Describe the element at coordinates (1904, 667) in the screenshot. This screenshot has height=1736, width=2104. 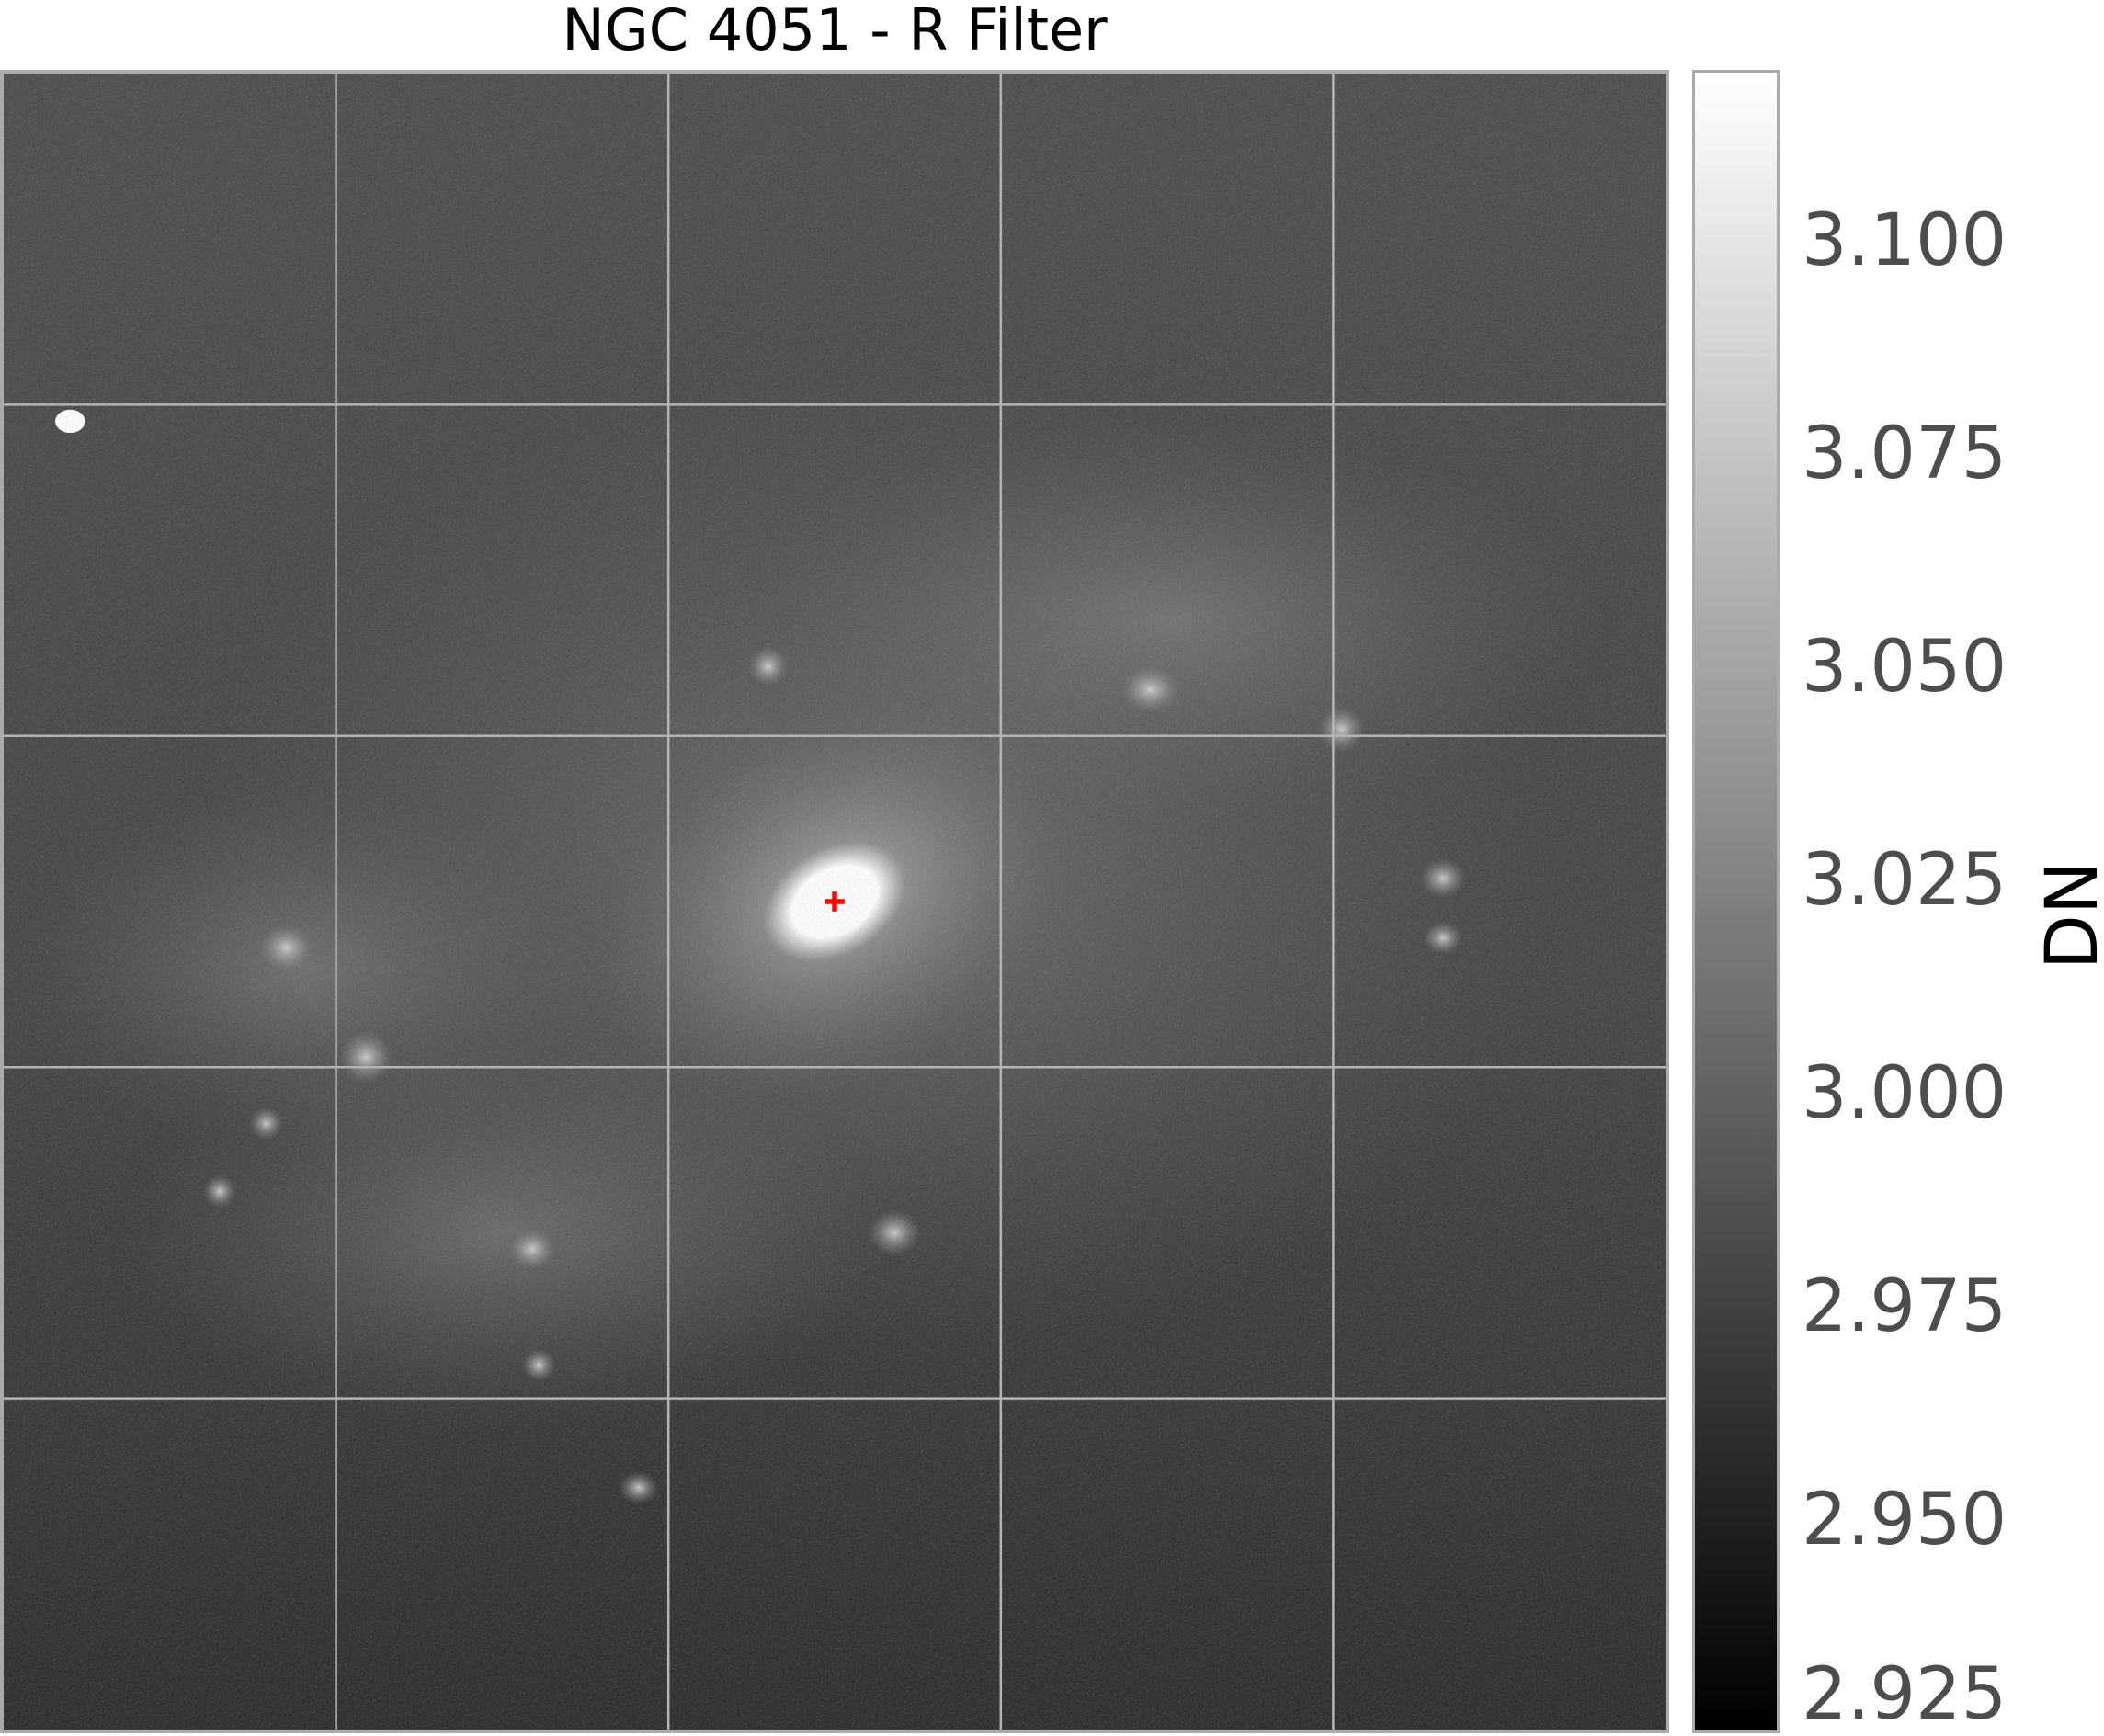
I see `colorbar-tick-label: 3.050` at that location.